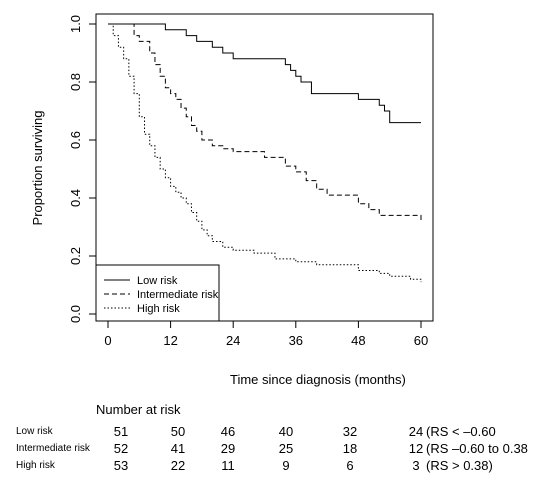 This screenshot has width=550, height=486. What do you see at coordinates (416, 431) in the screenshot?
I see `at-risk-count: 24` at bounding box center [416, 431].